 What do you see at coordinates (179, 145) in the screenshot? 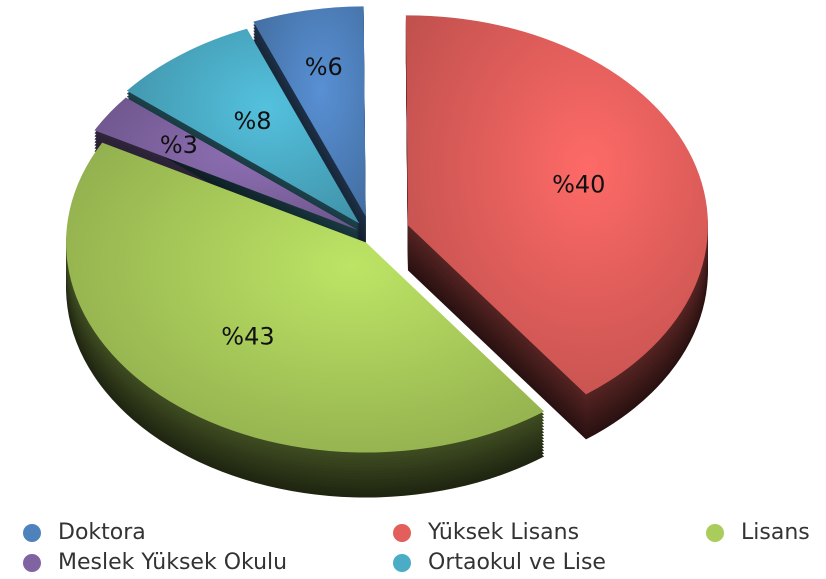
I see `data-label: %3` at bounding box center [179, 145].